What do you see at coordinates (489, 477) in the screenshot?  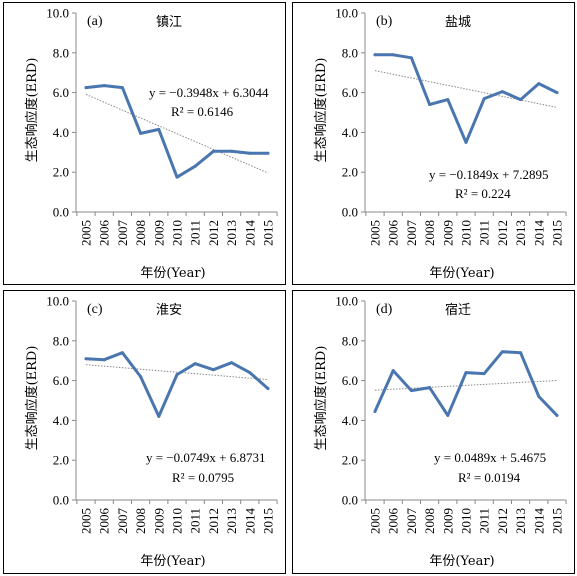 I see `r-squared: R² = 0.0194` at bounding box center [489, 477].